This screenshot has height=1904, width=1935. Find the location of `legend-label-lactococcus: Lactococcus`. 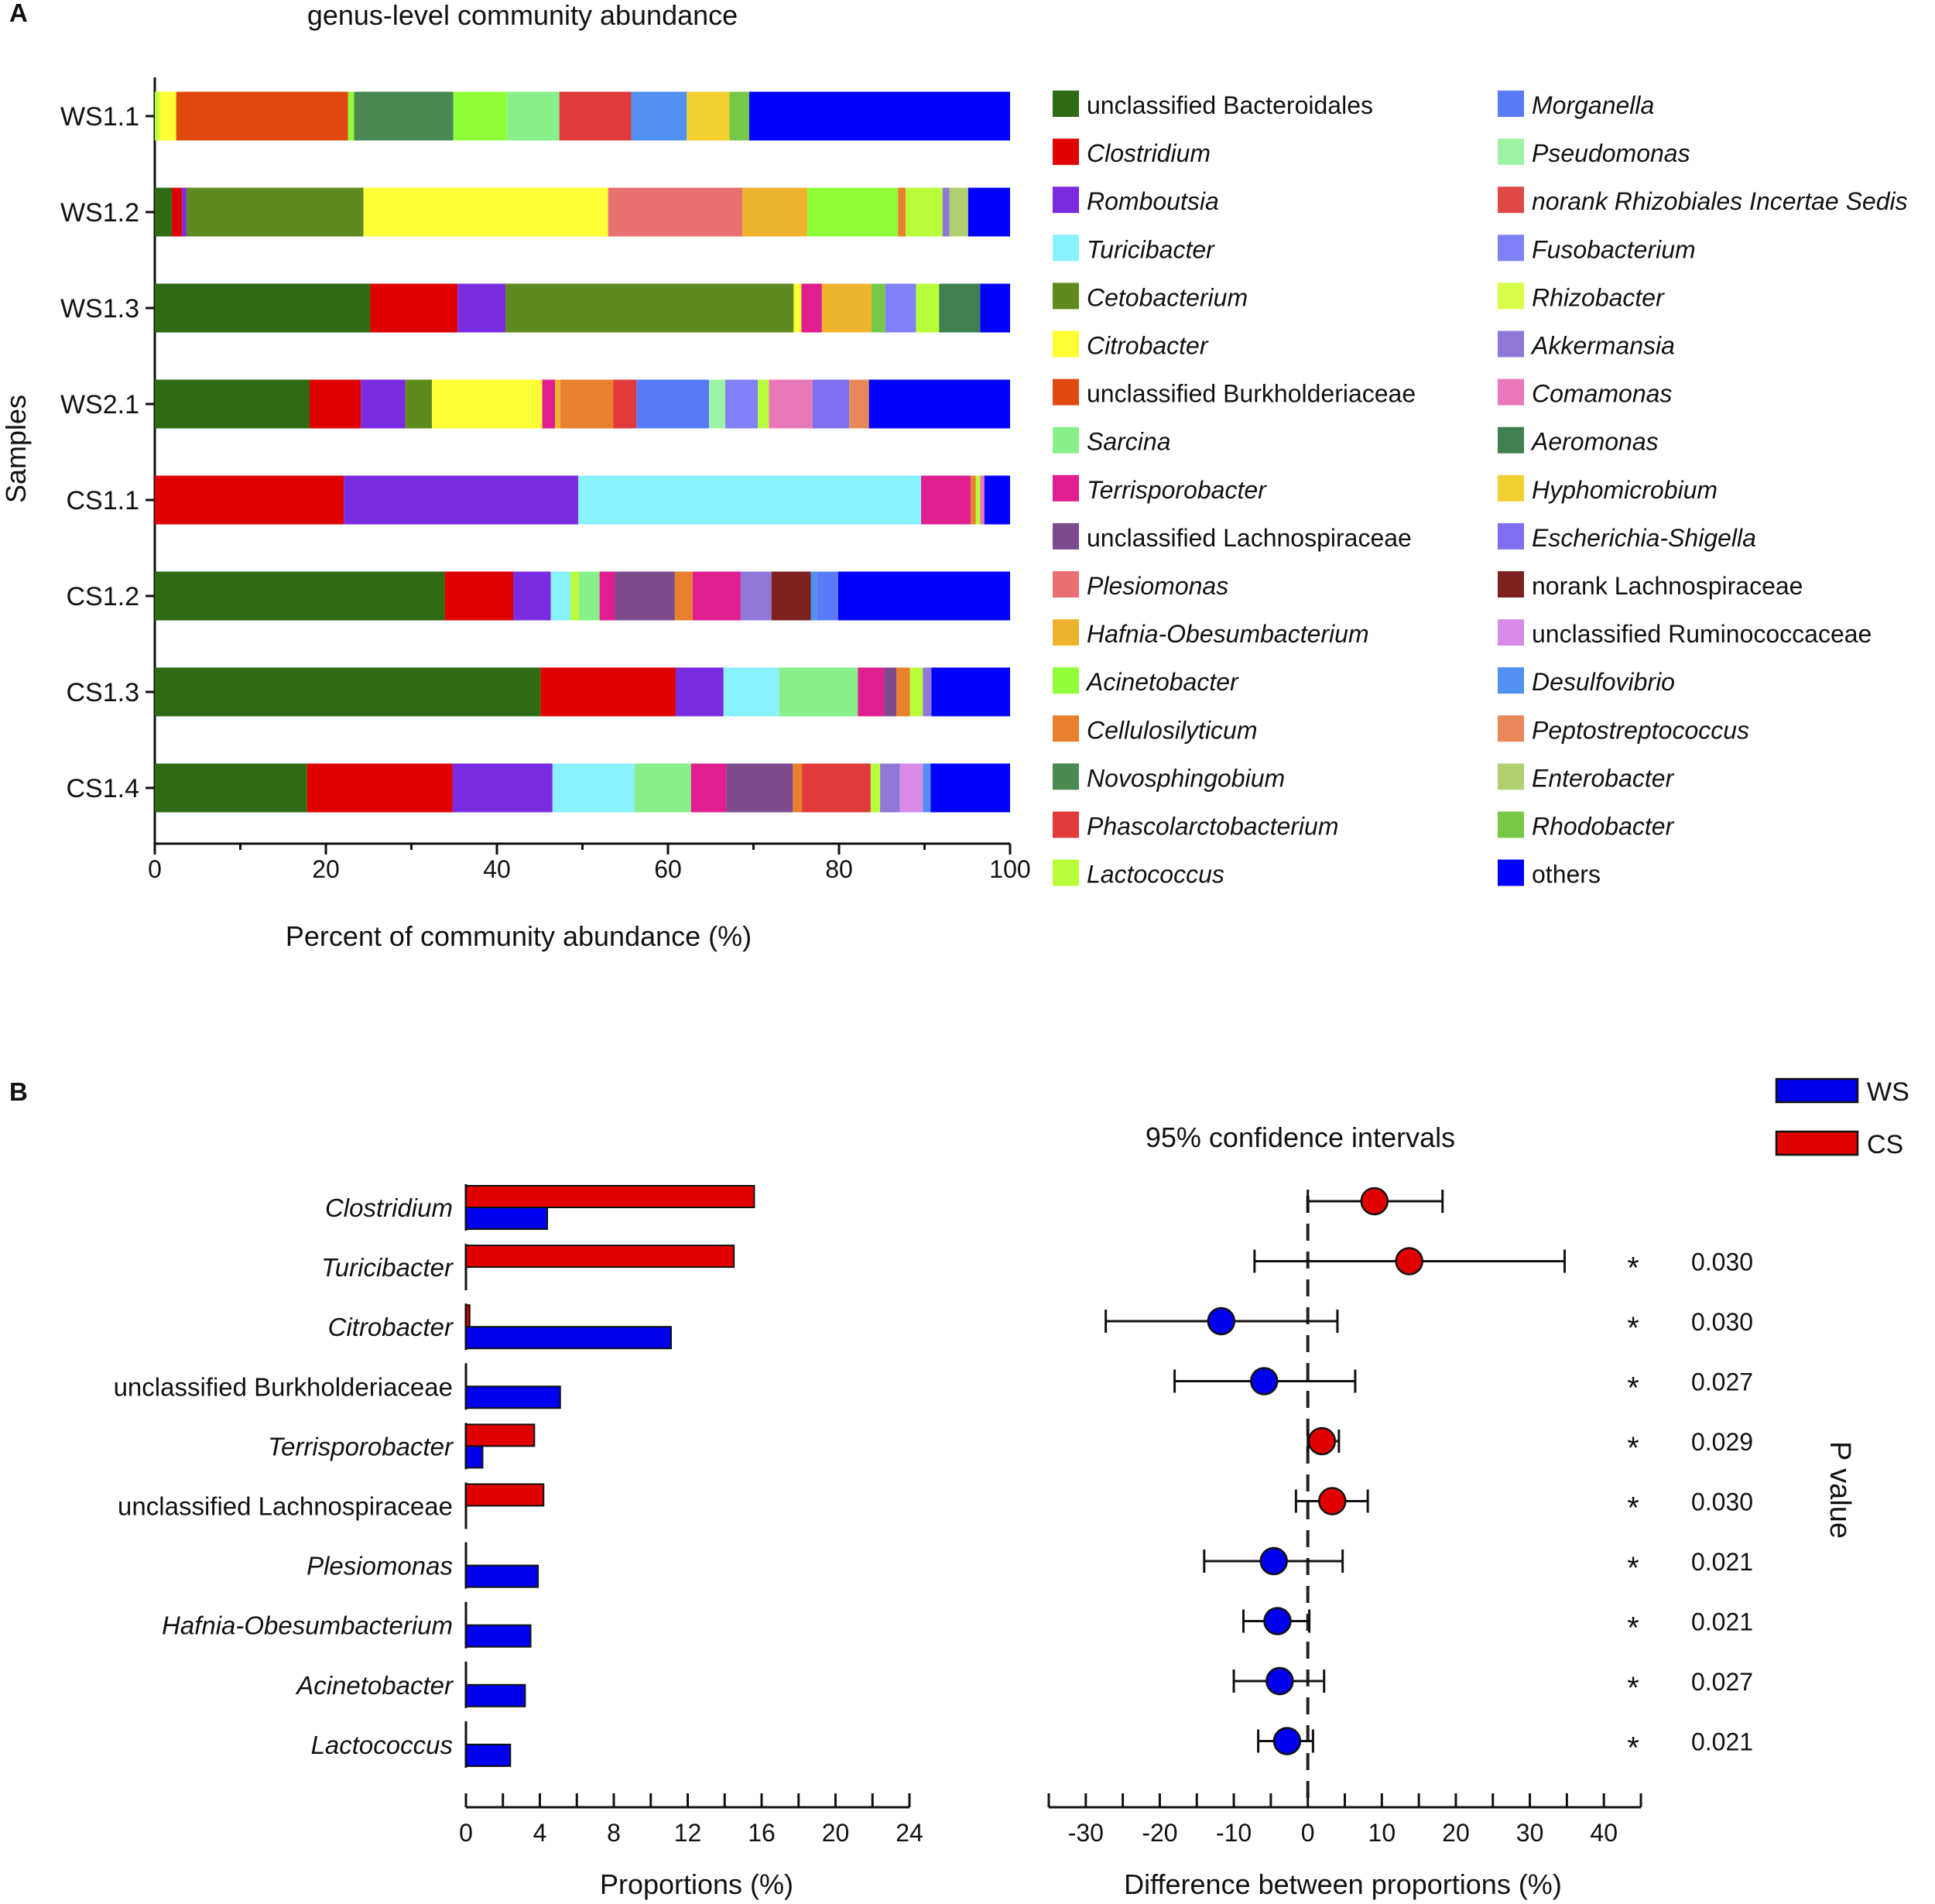

legend-label-lactococcus: Lactococcus is located at coordinates (1155, 875).